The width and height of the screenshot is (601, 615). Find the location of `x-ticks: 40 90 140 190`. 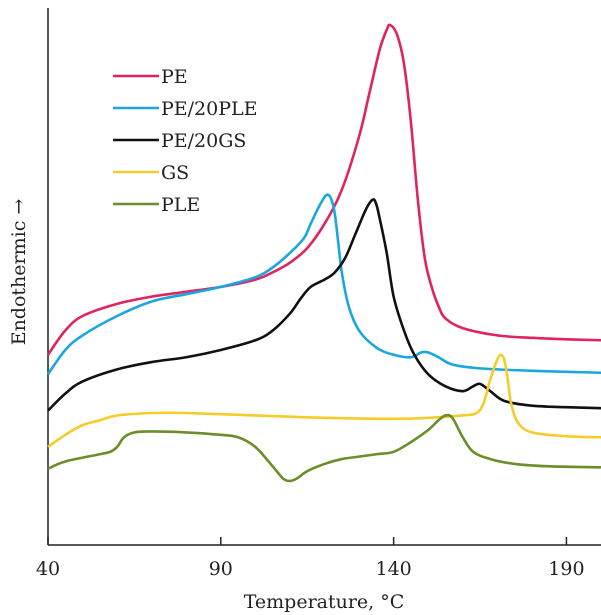

x-ticks: 40 90 140 190 is located at coordinates (310, 558).